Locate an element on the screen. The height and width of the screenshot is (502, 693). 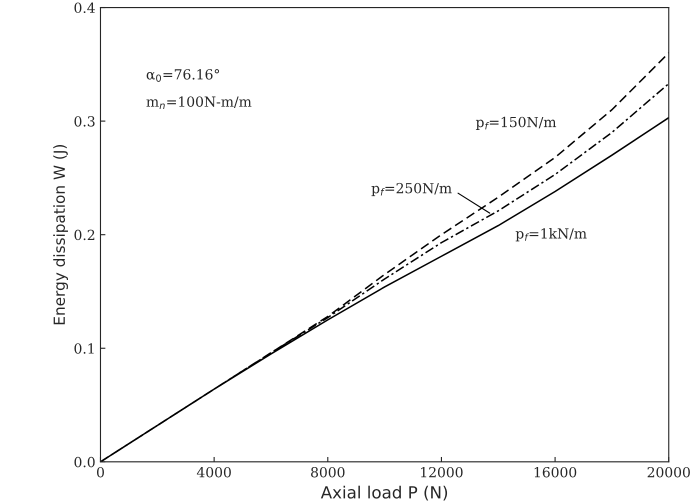
x-axis-title: Axial load P (N) is located at coordinates (384, 493).